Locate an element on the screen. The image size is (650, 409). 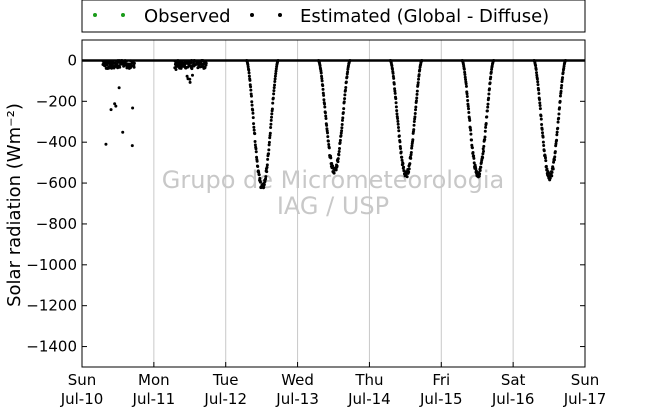
y-tick-label: −1200 is located at coordinates (51, 306).